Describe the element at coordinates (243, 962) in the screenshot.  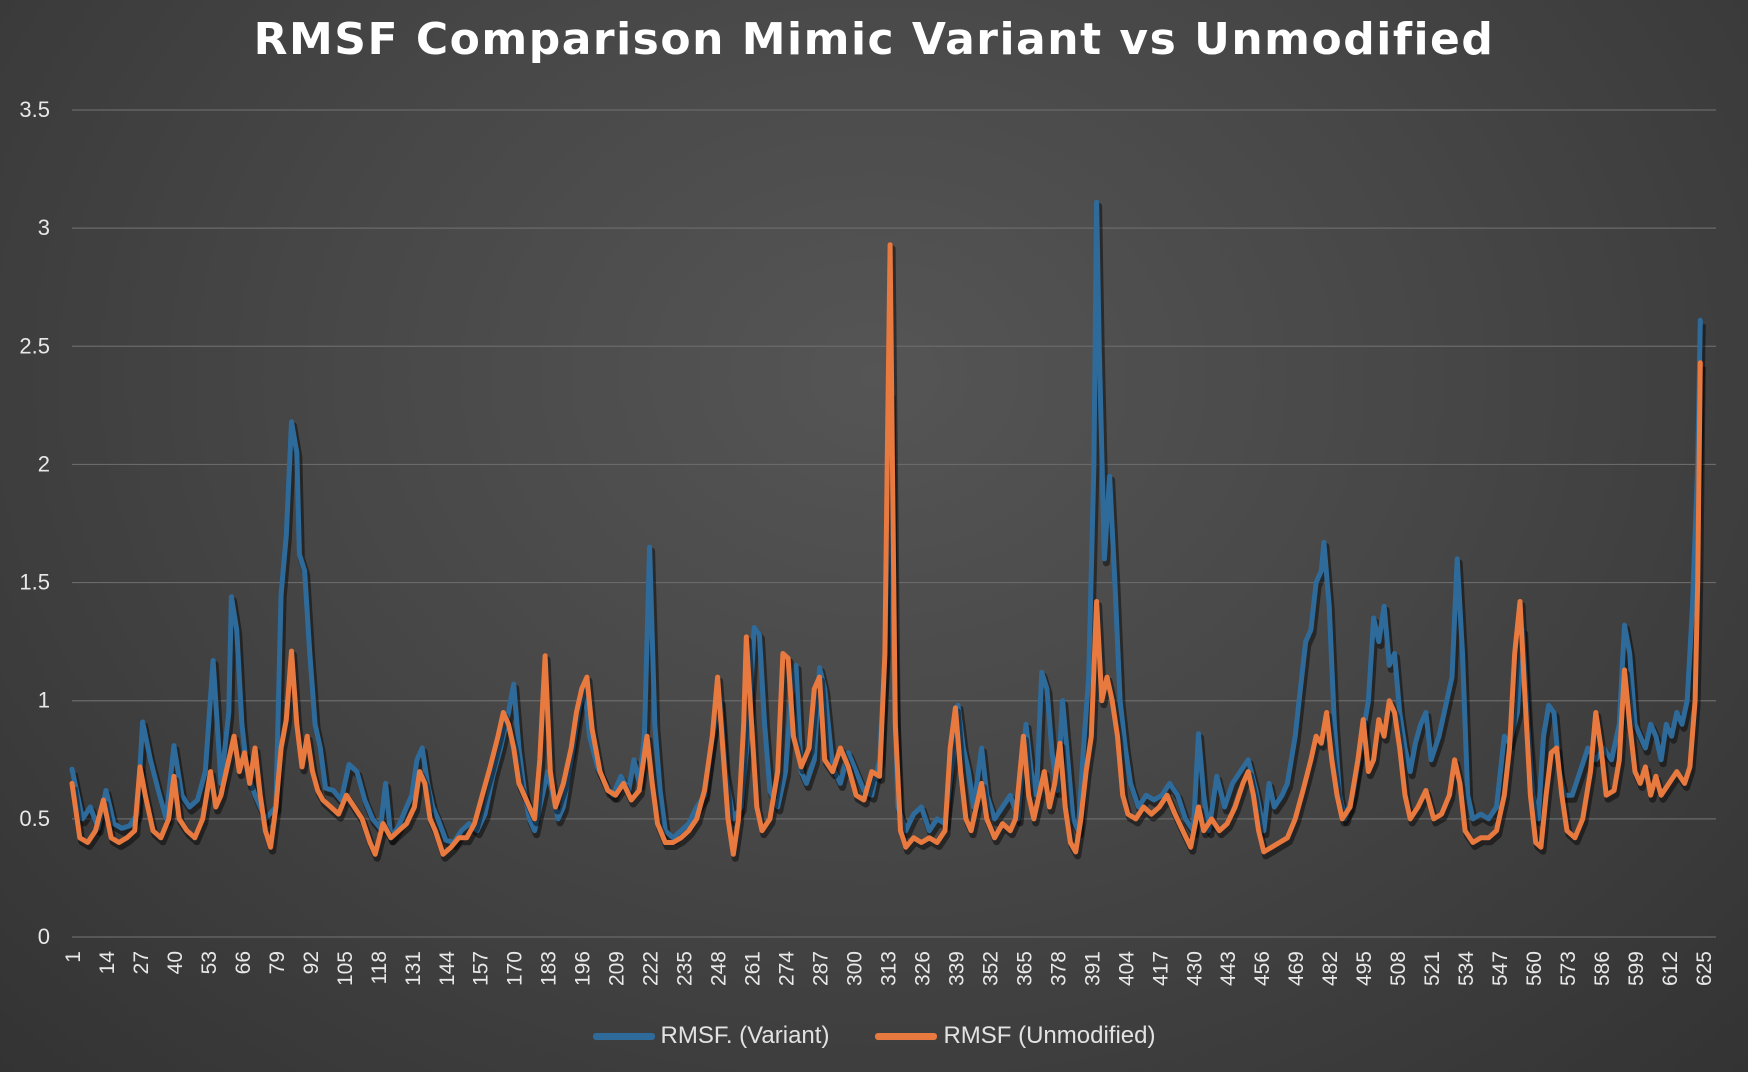
I see `x-tick-label: 66` at that location.